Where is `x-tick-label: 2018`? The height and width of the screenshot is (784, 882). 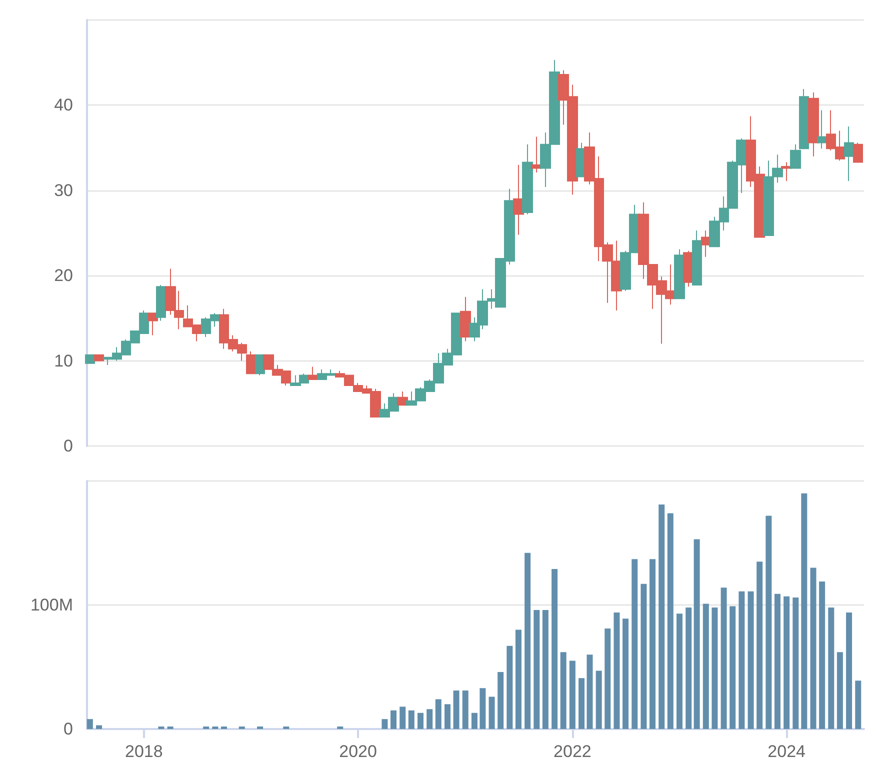 x-tick-label: 2018 is located at coordinates (143, 751).